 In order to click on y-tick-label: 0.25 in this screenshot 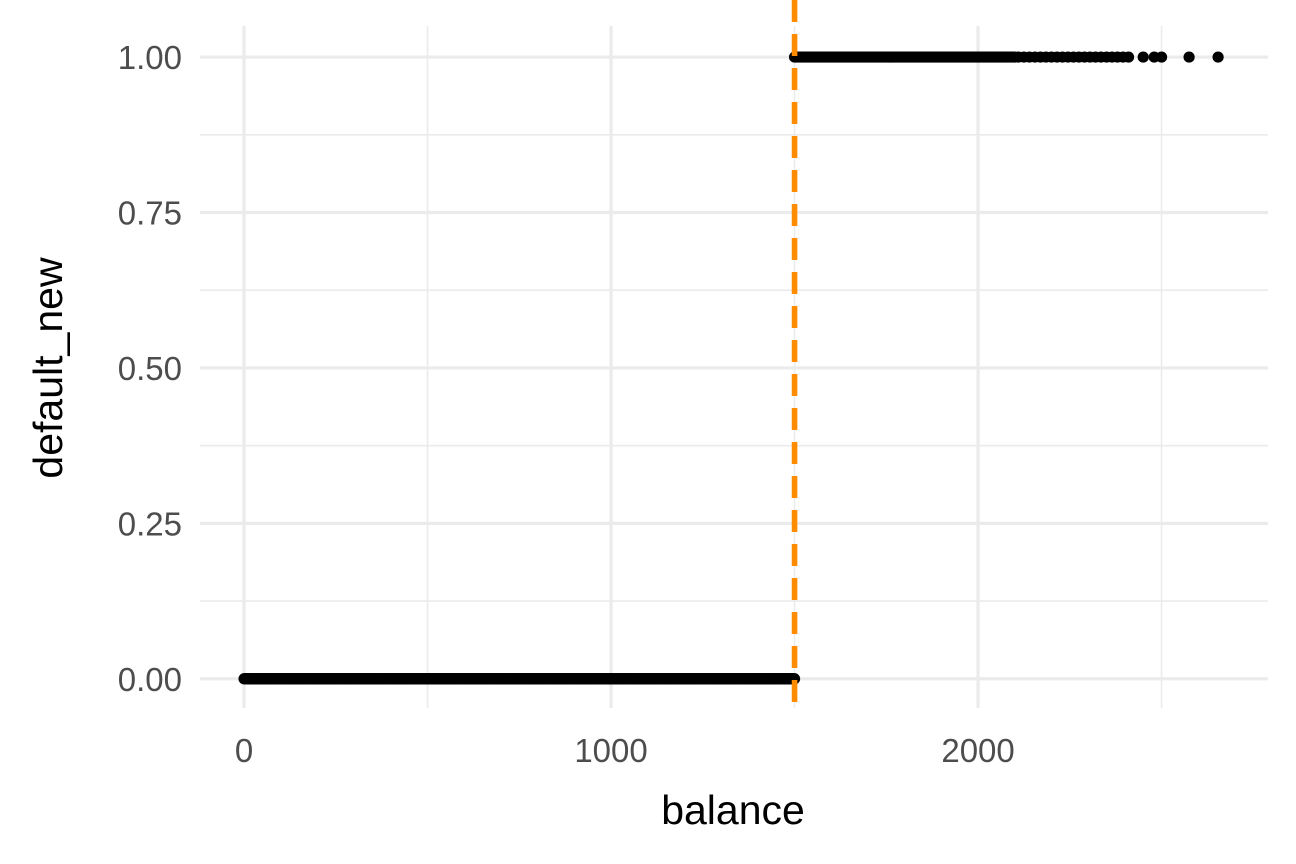, I will do `click(150, 523)`.